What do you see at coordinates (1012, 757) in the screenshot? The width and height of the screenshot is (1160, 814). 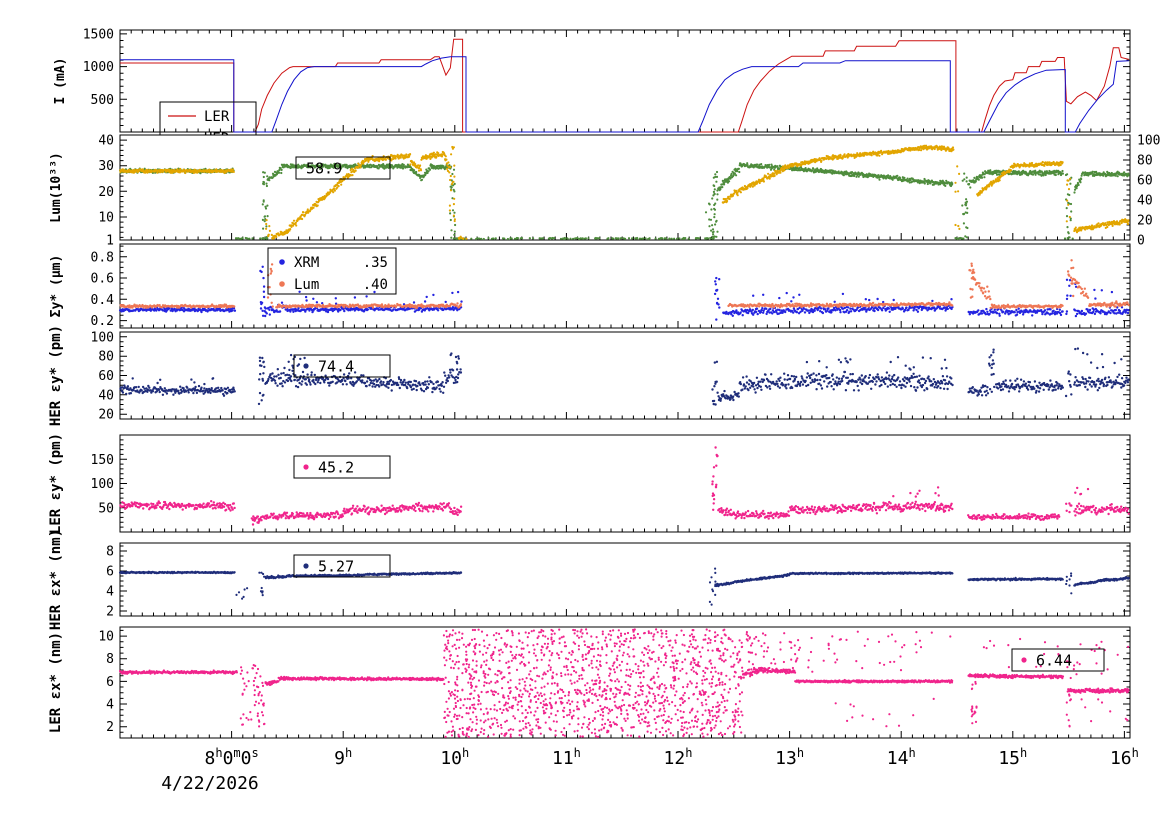 I see `svg-text: 15h` at bounding box center [1012, 757].